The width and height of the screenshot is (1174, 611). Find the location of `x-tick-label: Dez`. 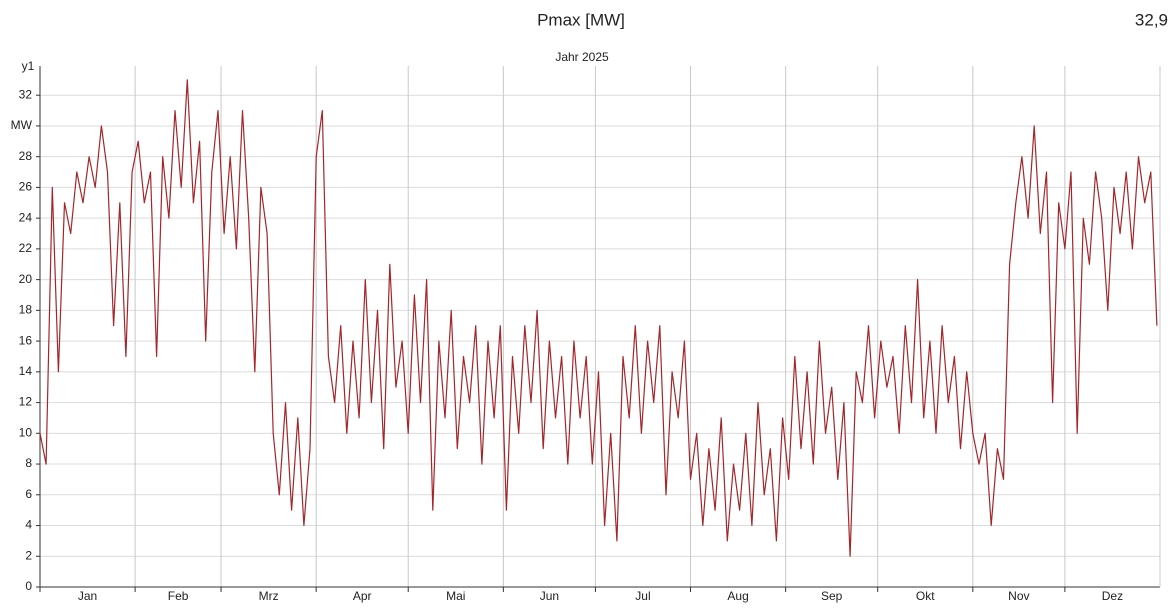

x-tick-label: Dez is located at coordinates (1112, 596).